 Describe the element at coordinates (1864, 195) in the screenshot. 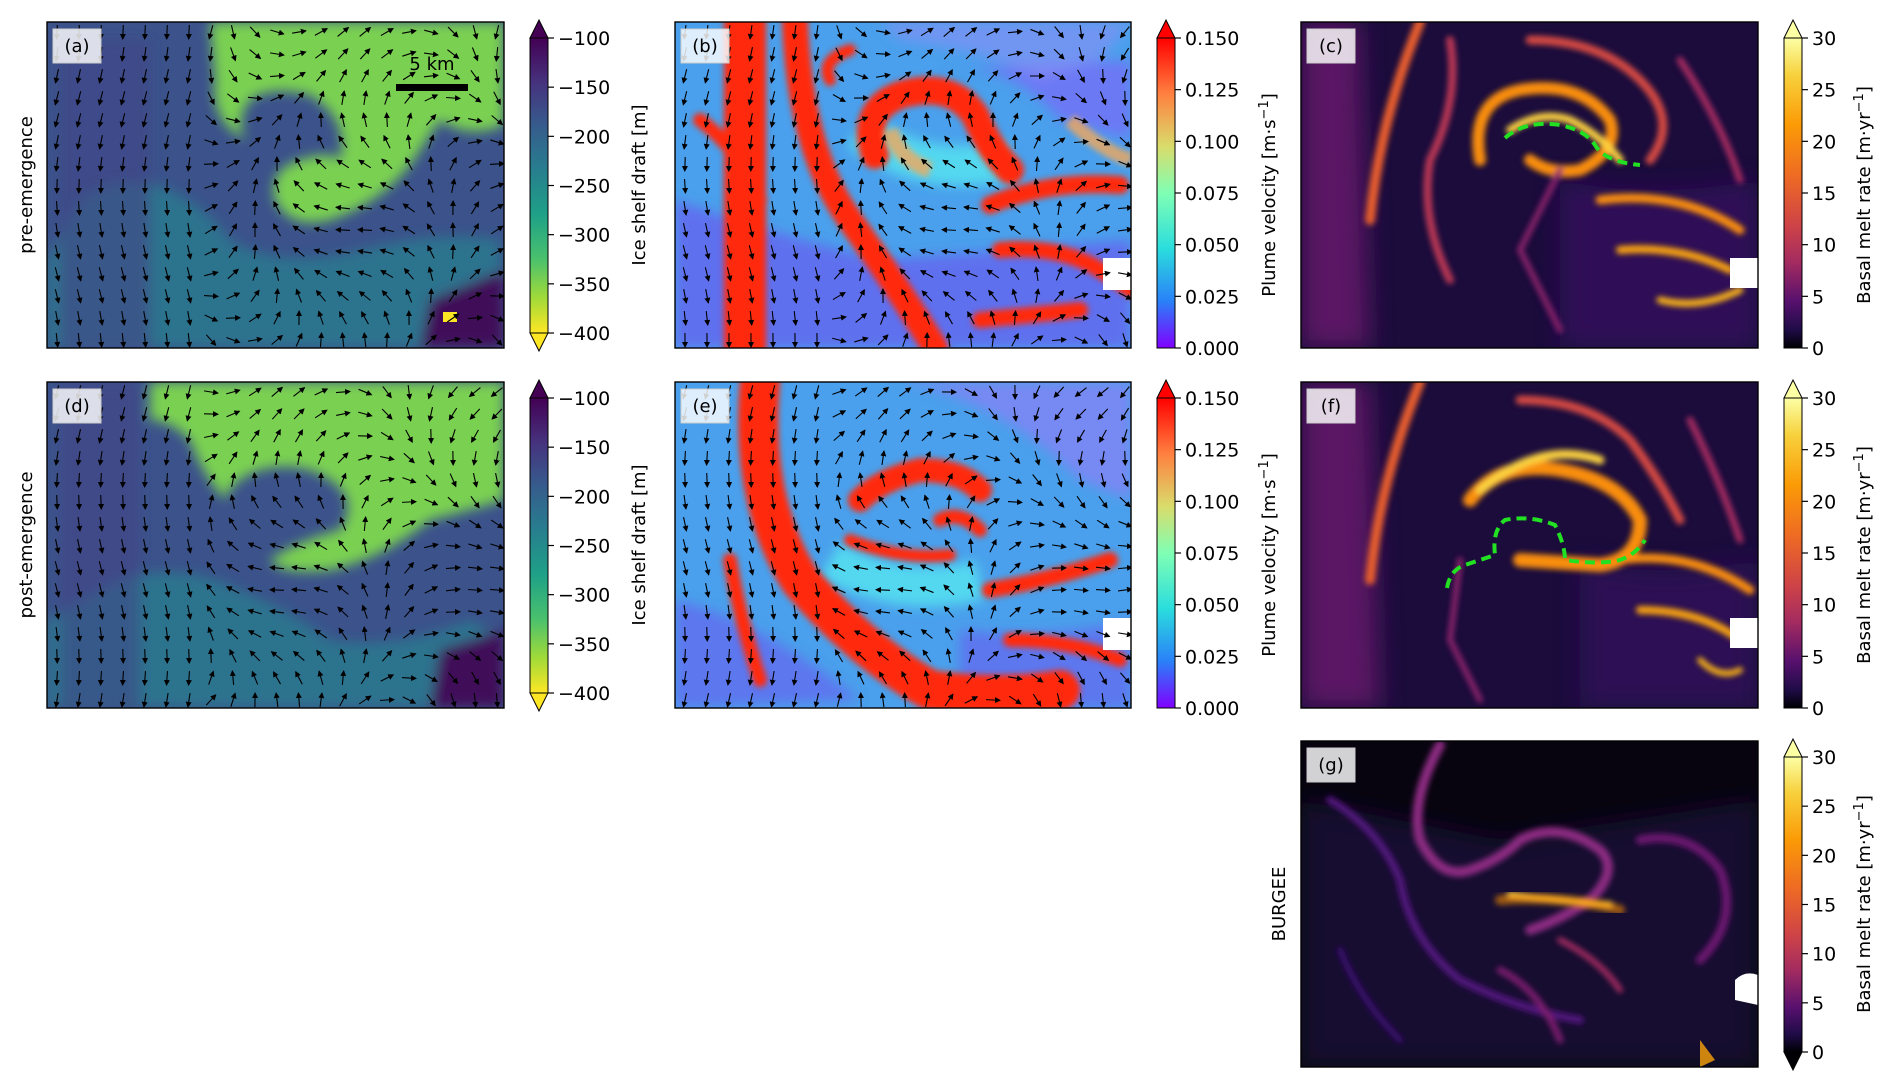

I see `colorbar-label-melt-c: Basal melt rate [m·yr−1]` at that location.